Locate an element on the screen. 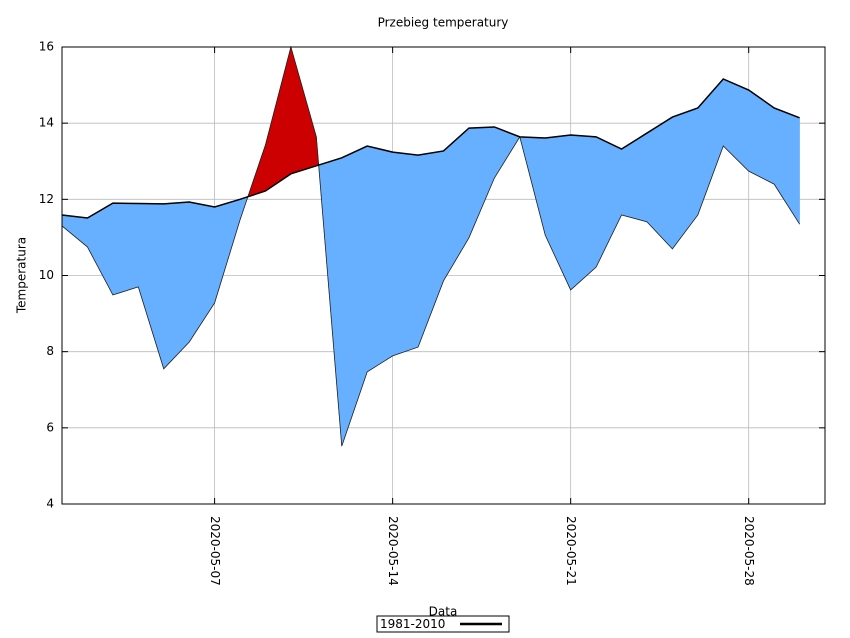  y-tick-label: 10 is located at coordinates (46, 275).